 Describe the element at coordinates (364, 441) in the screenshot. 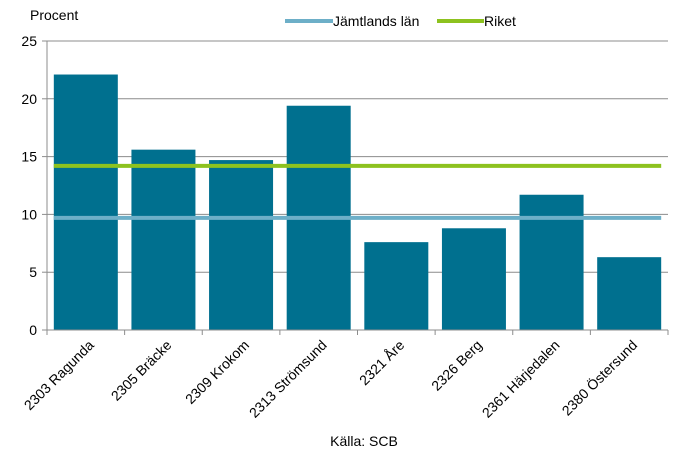

I see `source-note: Källa: SCB` at that location.